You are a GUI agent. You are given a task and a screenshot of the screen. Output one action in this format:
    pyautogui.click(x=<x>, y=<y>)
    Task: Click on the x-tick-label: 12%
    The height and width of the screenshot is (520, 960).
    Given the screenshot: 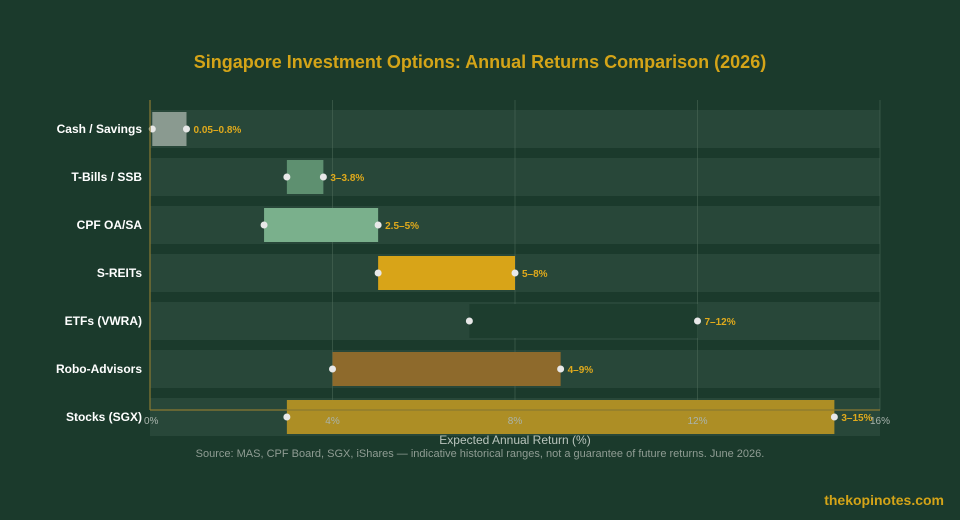 What is the action you would take?
    pyautogui.click(x=697, y=421)
    